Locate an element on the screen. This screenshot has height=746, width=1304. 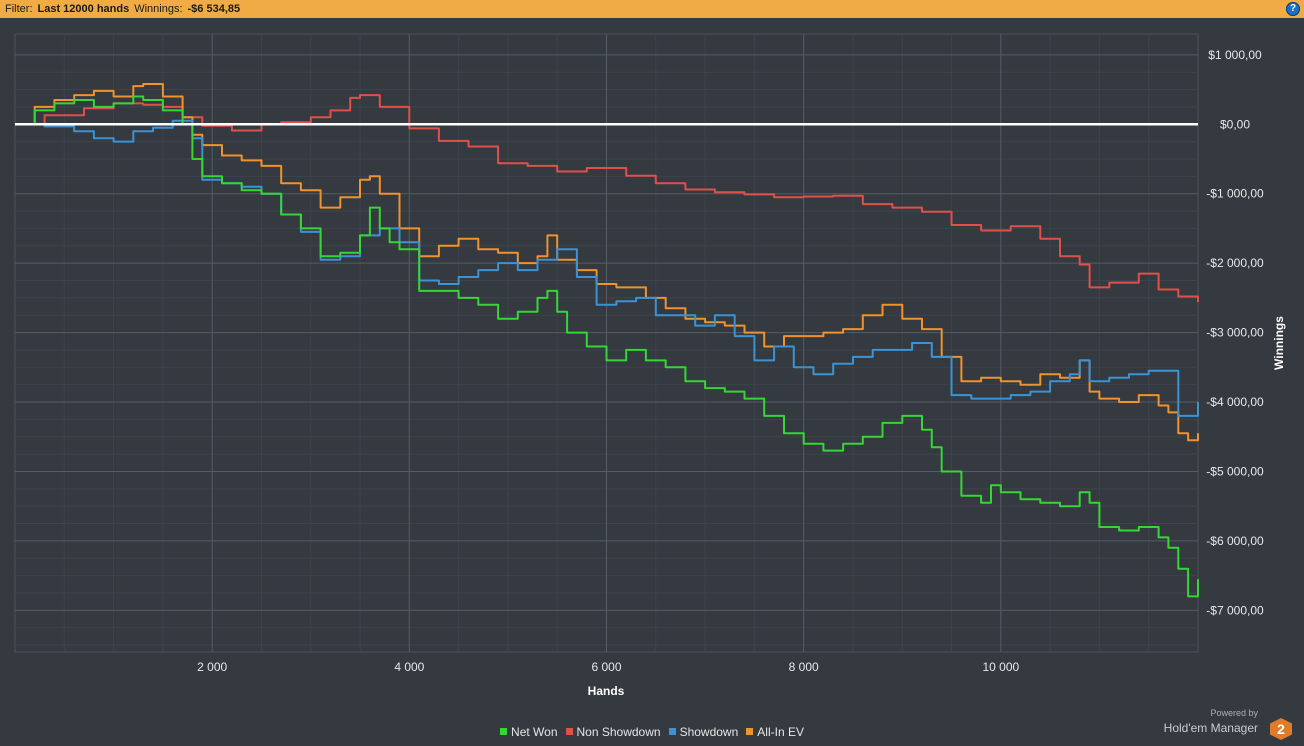
y-tick-label: -$3 000,00 is located at coordinates (1235, 333).